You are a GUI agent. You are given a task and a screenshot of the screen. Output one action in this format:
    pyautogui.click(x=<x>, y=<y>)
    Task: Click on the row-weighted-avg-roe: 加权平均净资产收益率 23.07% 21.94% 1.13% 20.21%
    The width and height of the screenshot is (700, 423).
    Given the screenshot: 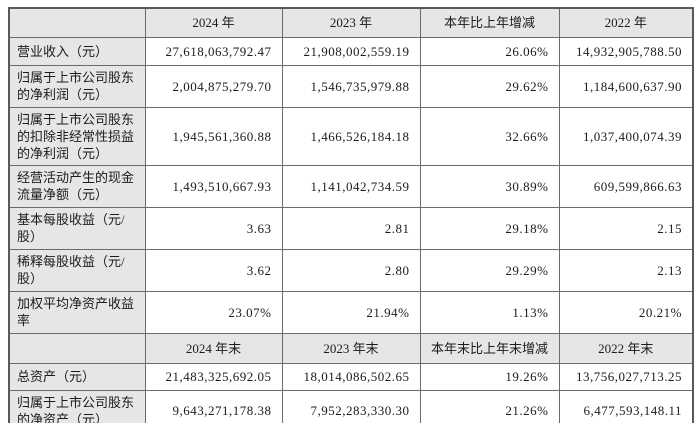 What is the action you would take?
    pyautogui.click(x=351, y=312)
    